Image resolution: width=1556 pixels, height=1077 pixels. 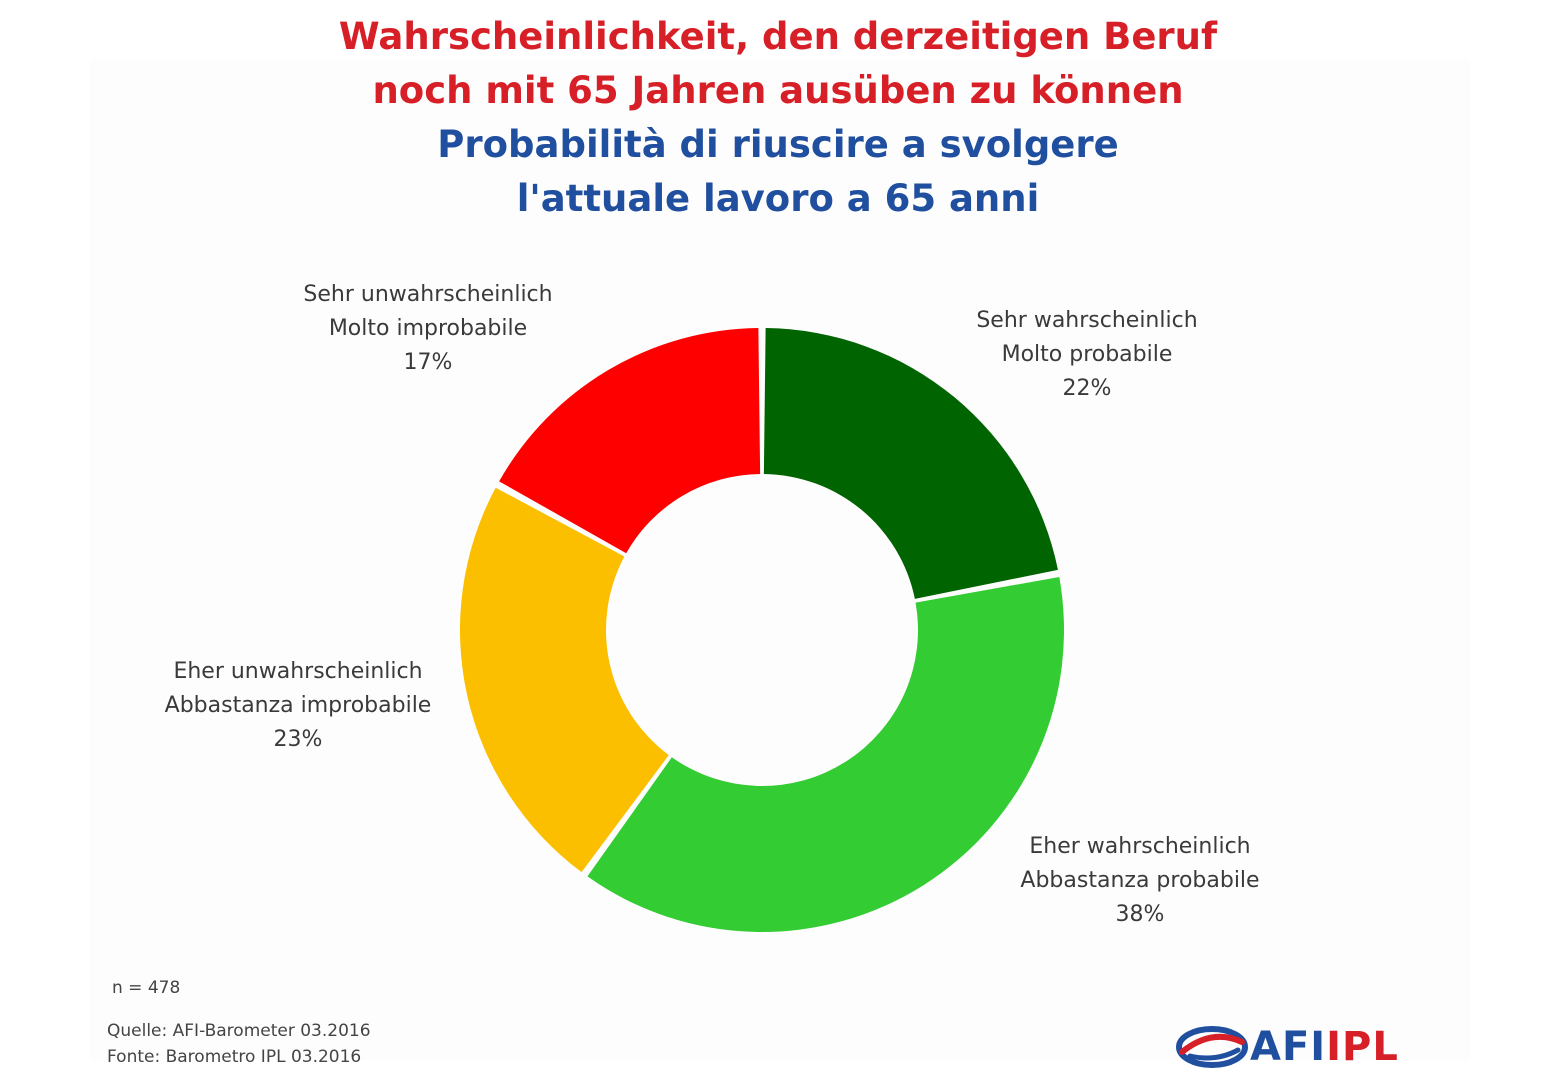 What do you see at coordinates (778, 90) in the screenshot?
I see `title-de-line-2: noch mit 65 Jahren ausüben zu können` at bounding box center [778, 90].